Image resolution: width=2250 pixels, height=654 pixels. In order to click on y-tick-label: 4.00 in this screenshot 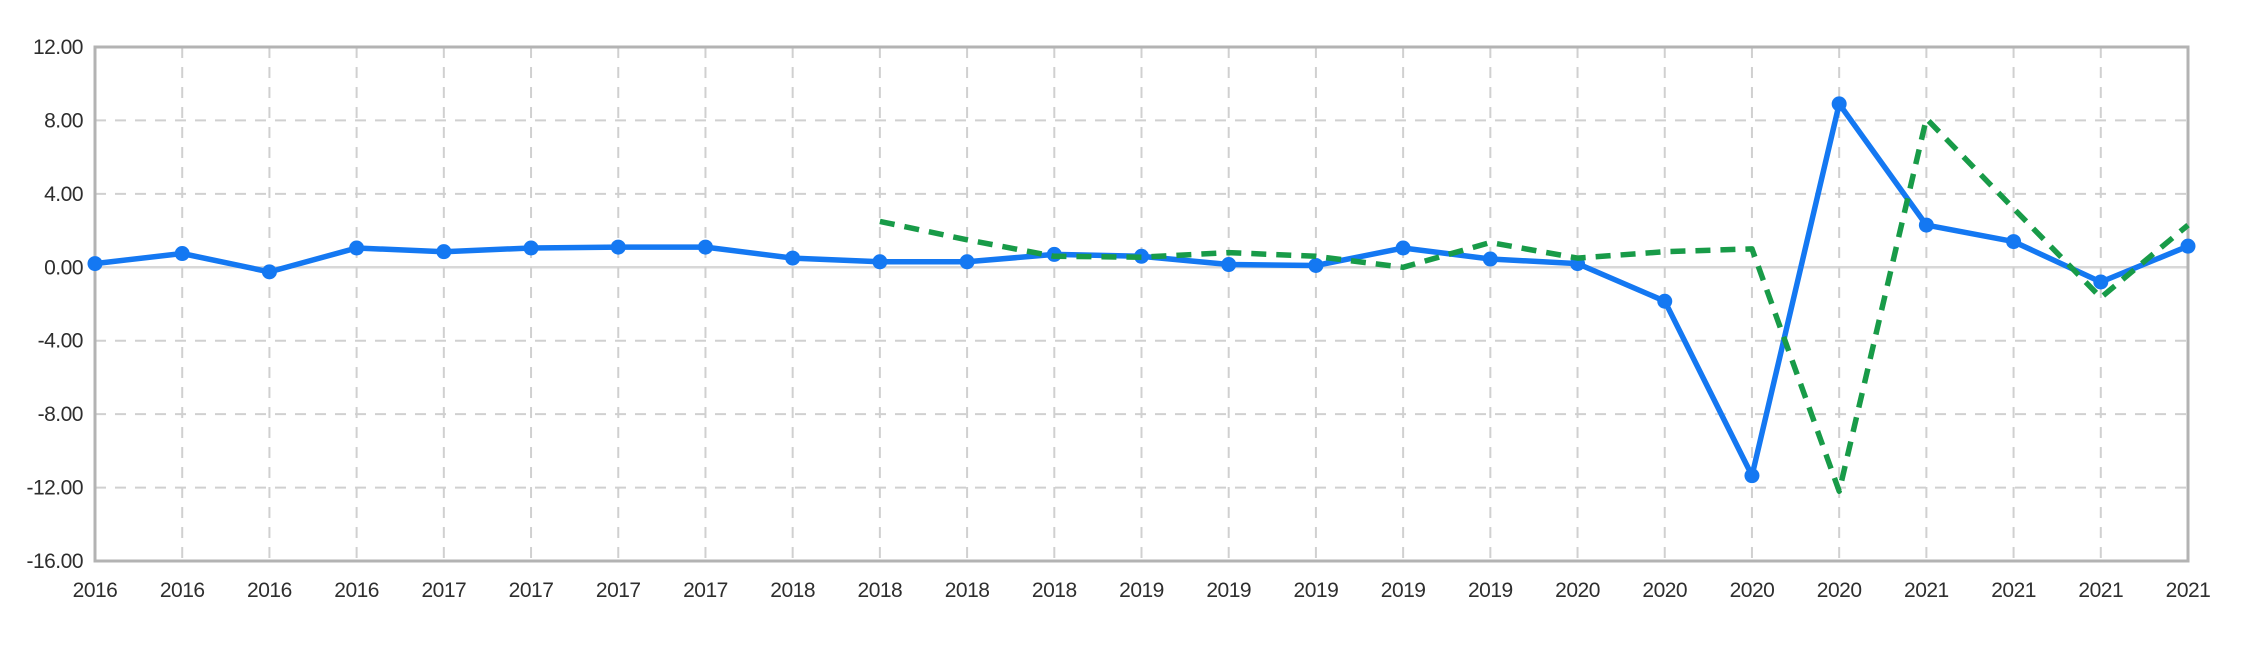, I will do `click(63, 194)`.